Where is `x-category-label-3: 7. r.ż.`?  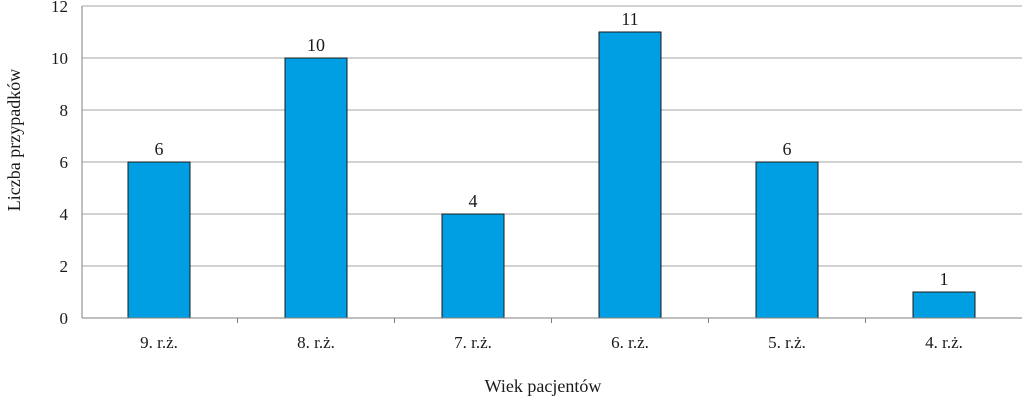 x-category-label-3: 7. r.ż. is located at coordinates (473, 342).